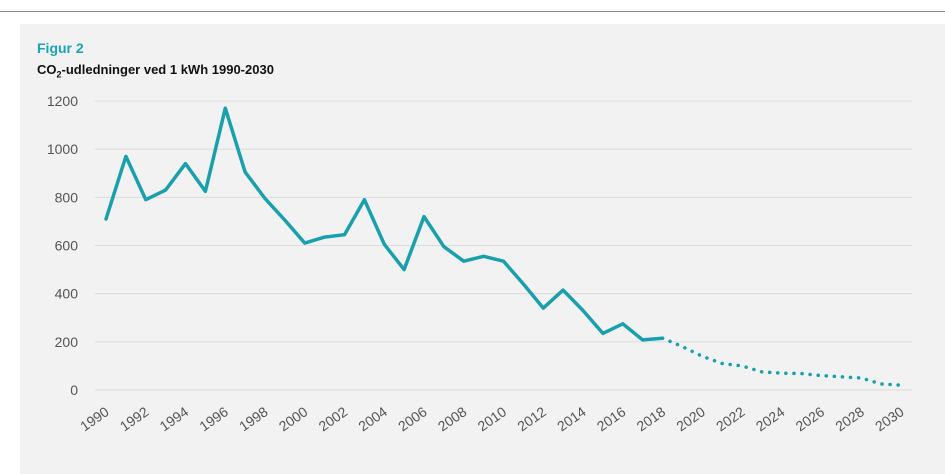  I want to click on chart-title-part-1: CO, so click(47, 69).